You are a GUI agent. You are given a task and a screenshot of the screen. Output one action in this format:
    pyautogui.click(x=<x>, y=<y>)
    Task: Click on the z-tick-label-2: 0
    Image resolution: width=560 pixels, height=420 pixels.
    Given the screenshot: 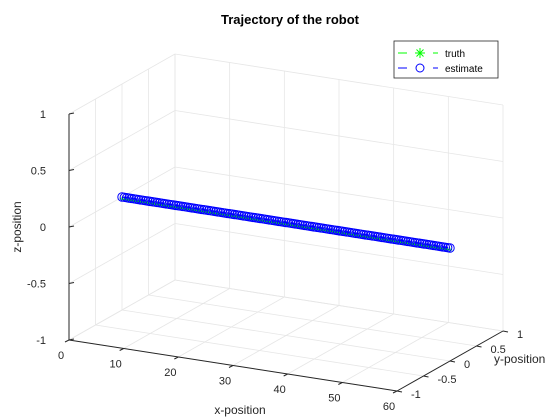 What is the action you would take?
    pyautogui.click(x=43, y=228)
    